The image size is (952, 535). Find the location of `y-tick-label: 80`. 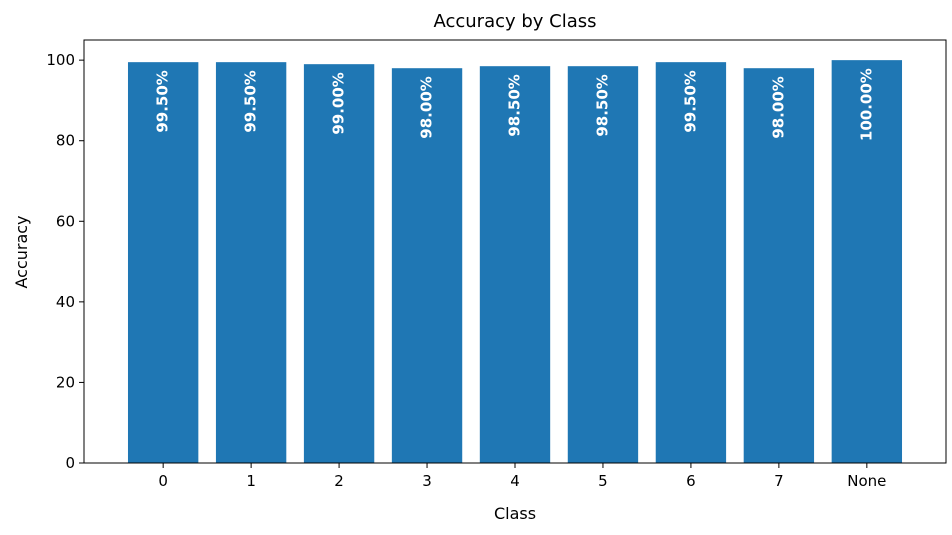

y-tick-label: 80 is located at coordinates (65, 141).